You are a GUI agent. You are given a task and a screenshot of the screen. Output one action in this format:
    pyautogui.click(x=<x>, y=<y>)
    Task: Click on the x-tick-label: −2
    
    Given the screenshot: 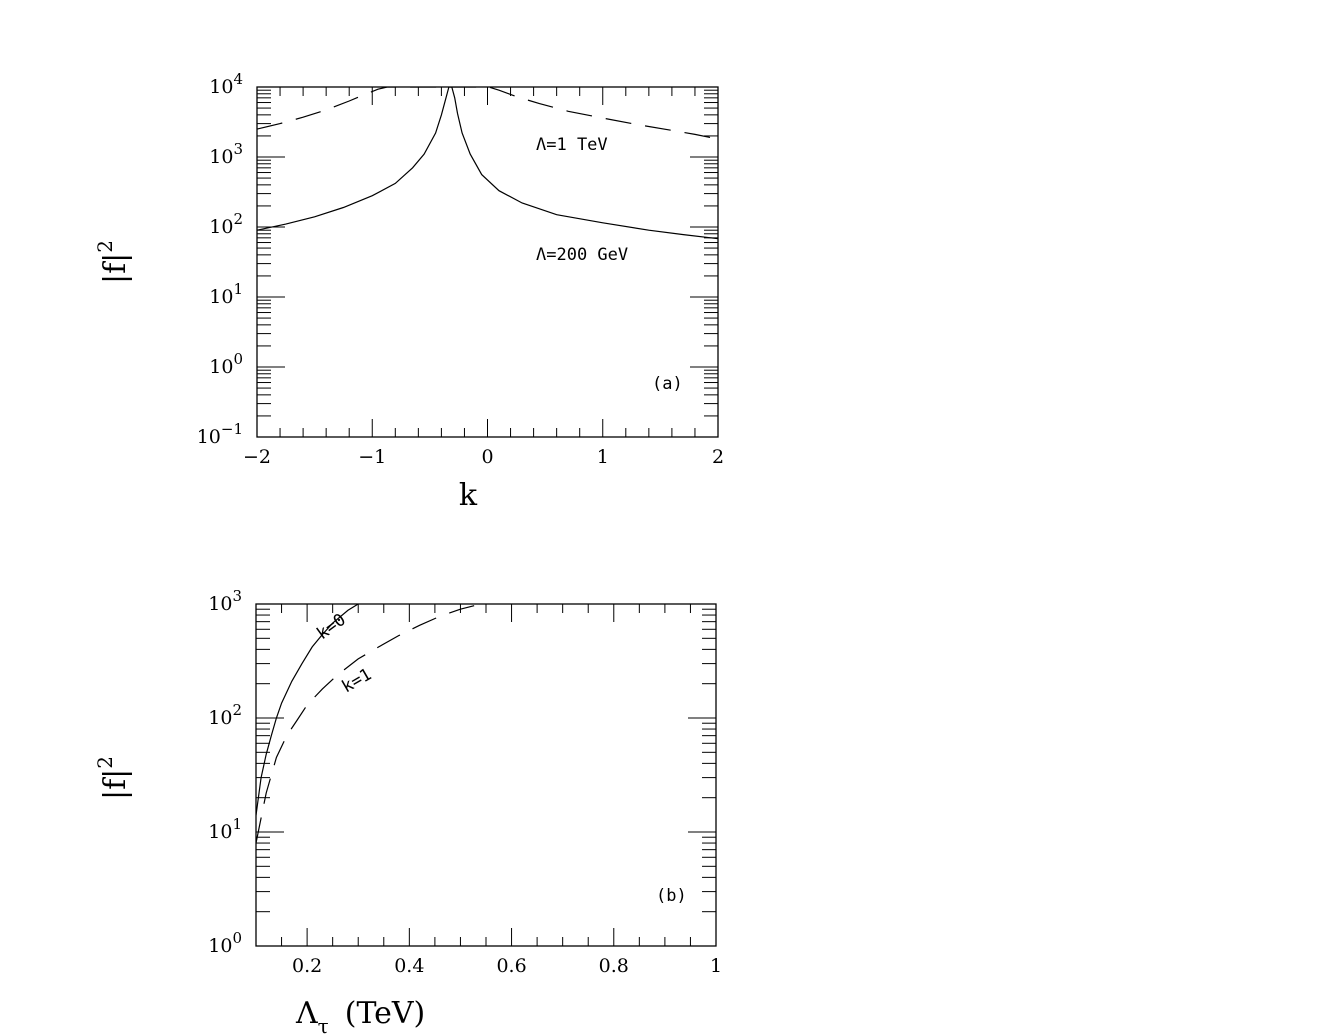 What is the action you would take?
    pyautogui.click(x=257, y=457)
    